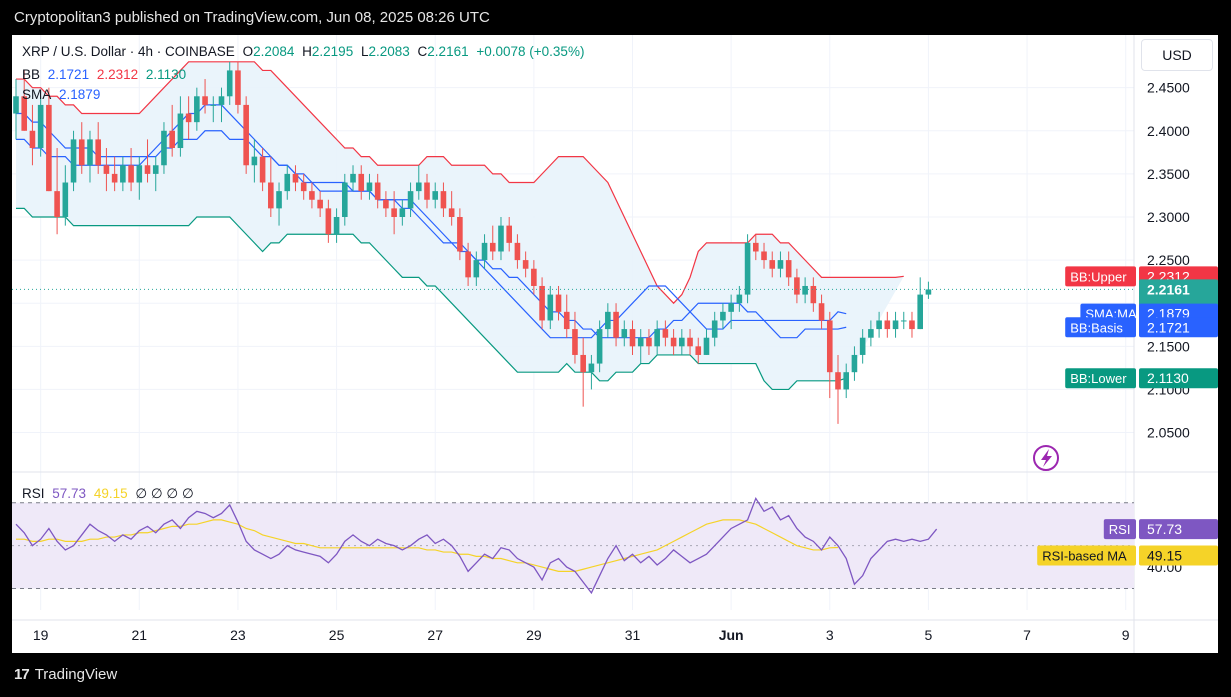 This screenshot has height=697, width=1231. Describe the element at coordinates (1168, 174) in the screenshot. I see `price-tick-label: 2.3500` at that location.